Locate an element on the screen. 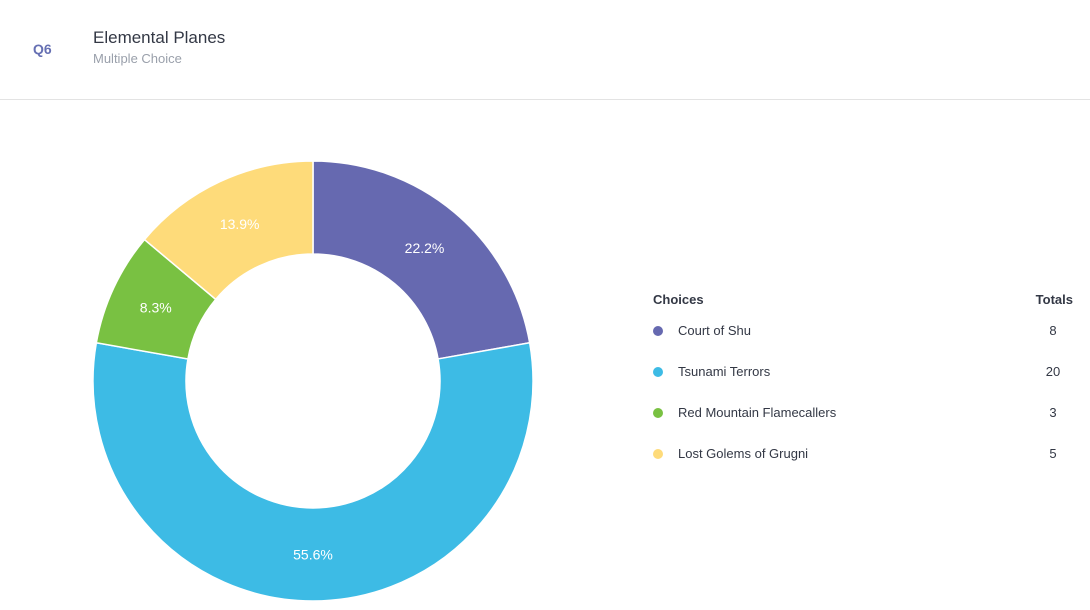  legend-total-value: 3 is located at coordinates (1053, 412).